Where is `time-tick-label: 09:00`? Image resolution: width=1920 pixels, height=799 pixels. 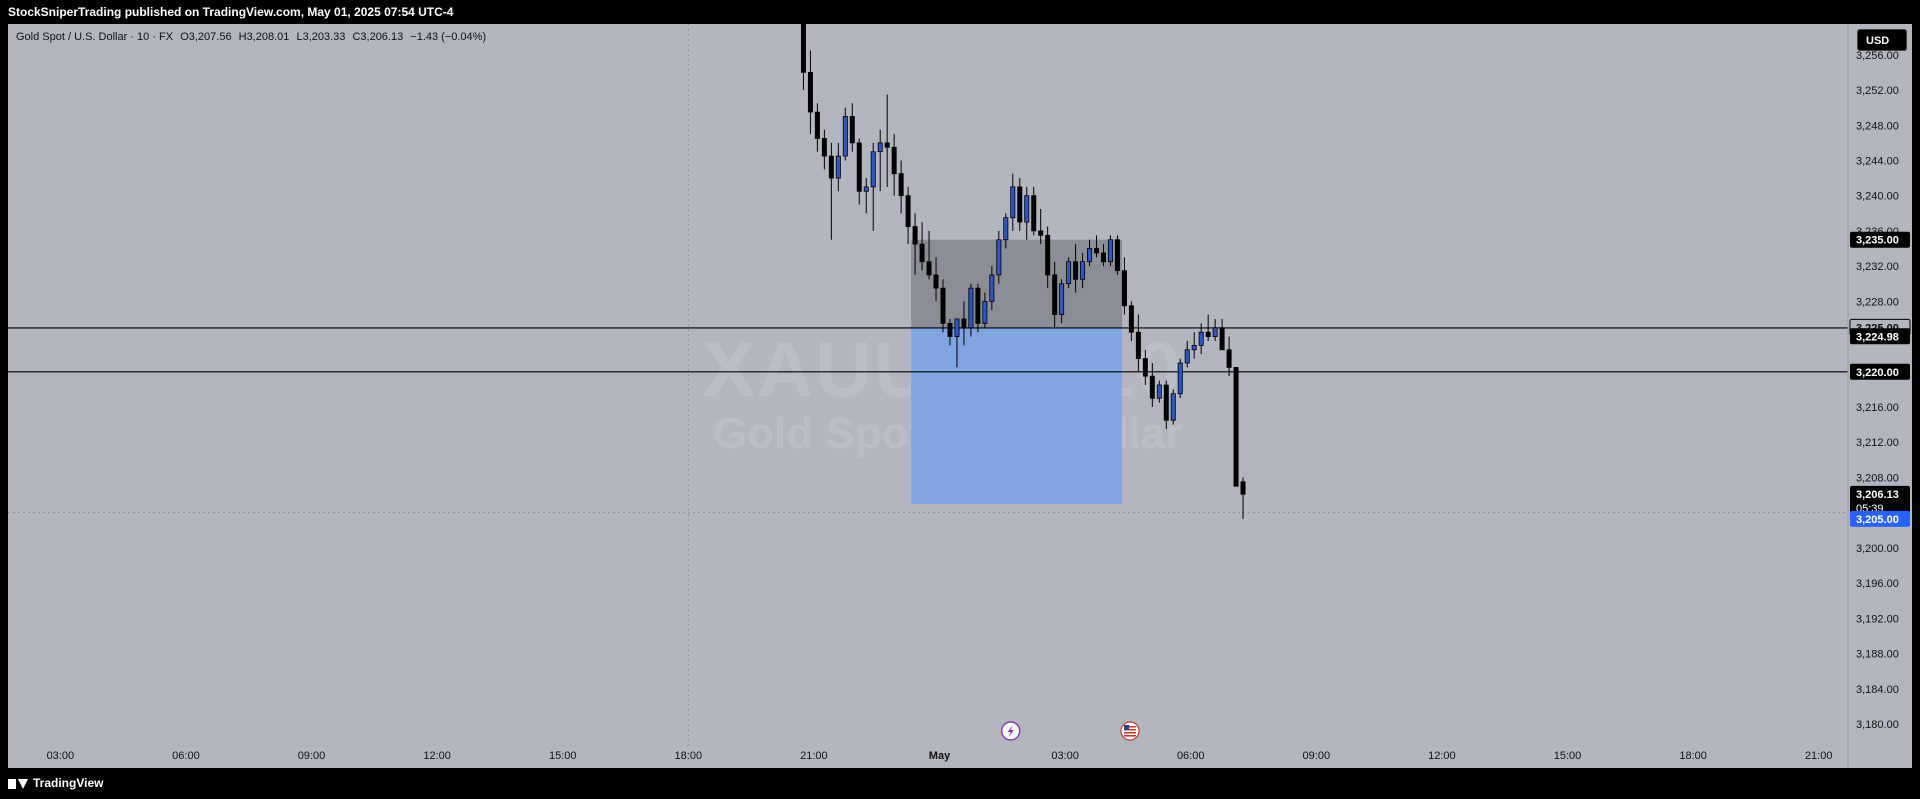
time-tick-label: 09:00 is located at coordinates (1317, 756).